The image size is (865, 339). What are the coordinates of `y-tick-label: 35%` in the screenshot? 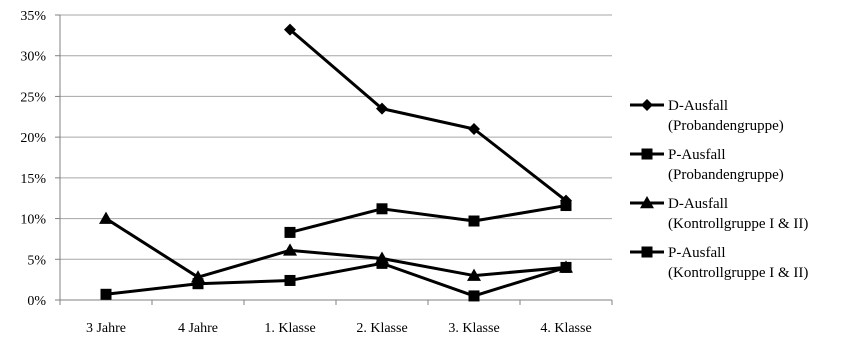 It's located at (33, 16).